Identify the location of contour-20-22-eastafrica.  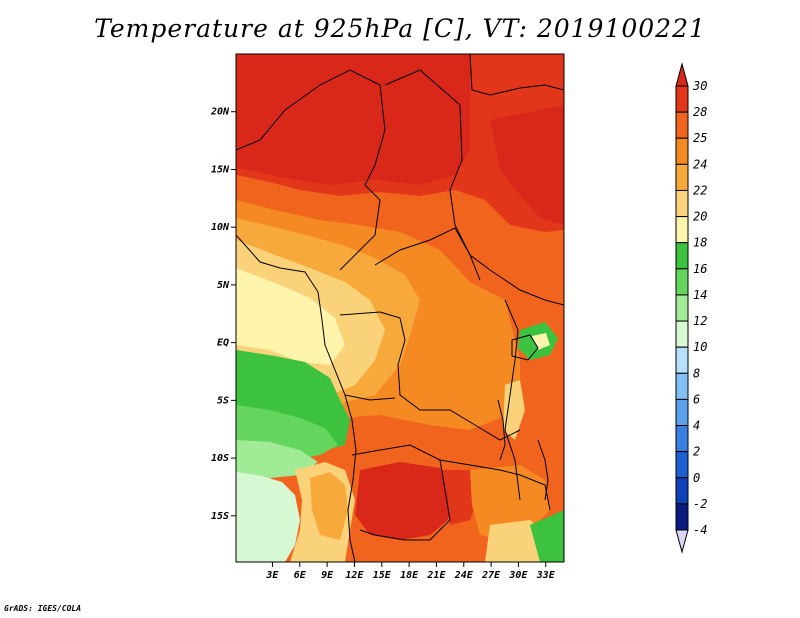
(514, 410).